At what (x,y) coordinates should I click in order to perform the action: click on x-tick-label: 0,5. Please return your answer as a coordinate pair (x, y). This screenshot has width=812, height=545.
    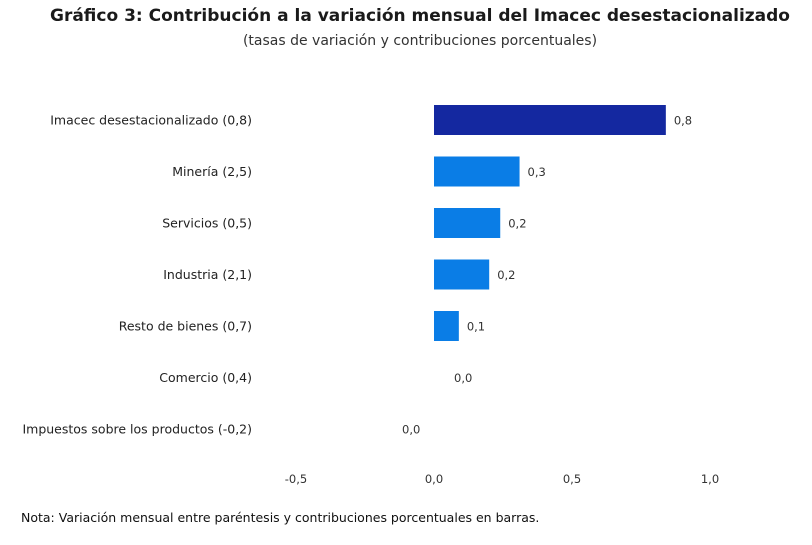
    Looking at the image, I should click on (572, 479).